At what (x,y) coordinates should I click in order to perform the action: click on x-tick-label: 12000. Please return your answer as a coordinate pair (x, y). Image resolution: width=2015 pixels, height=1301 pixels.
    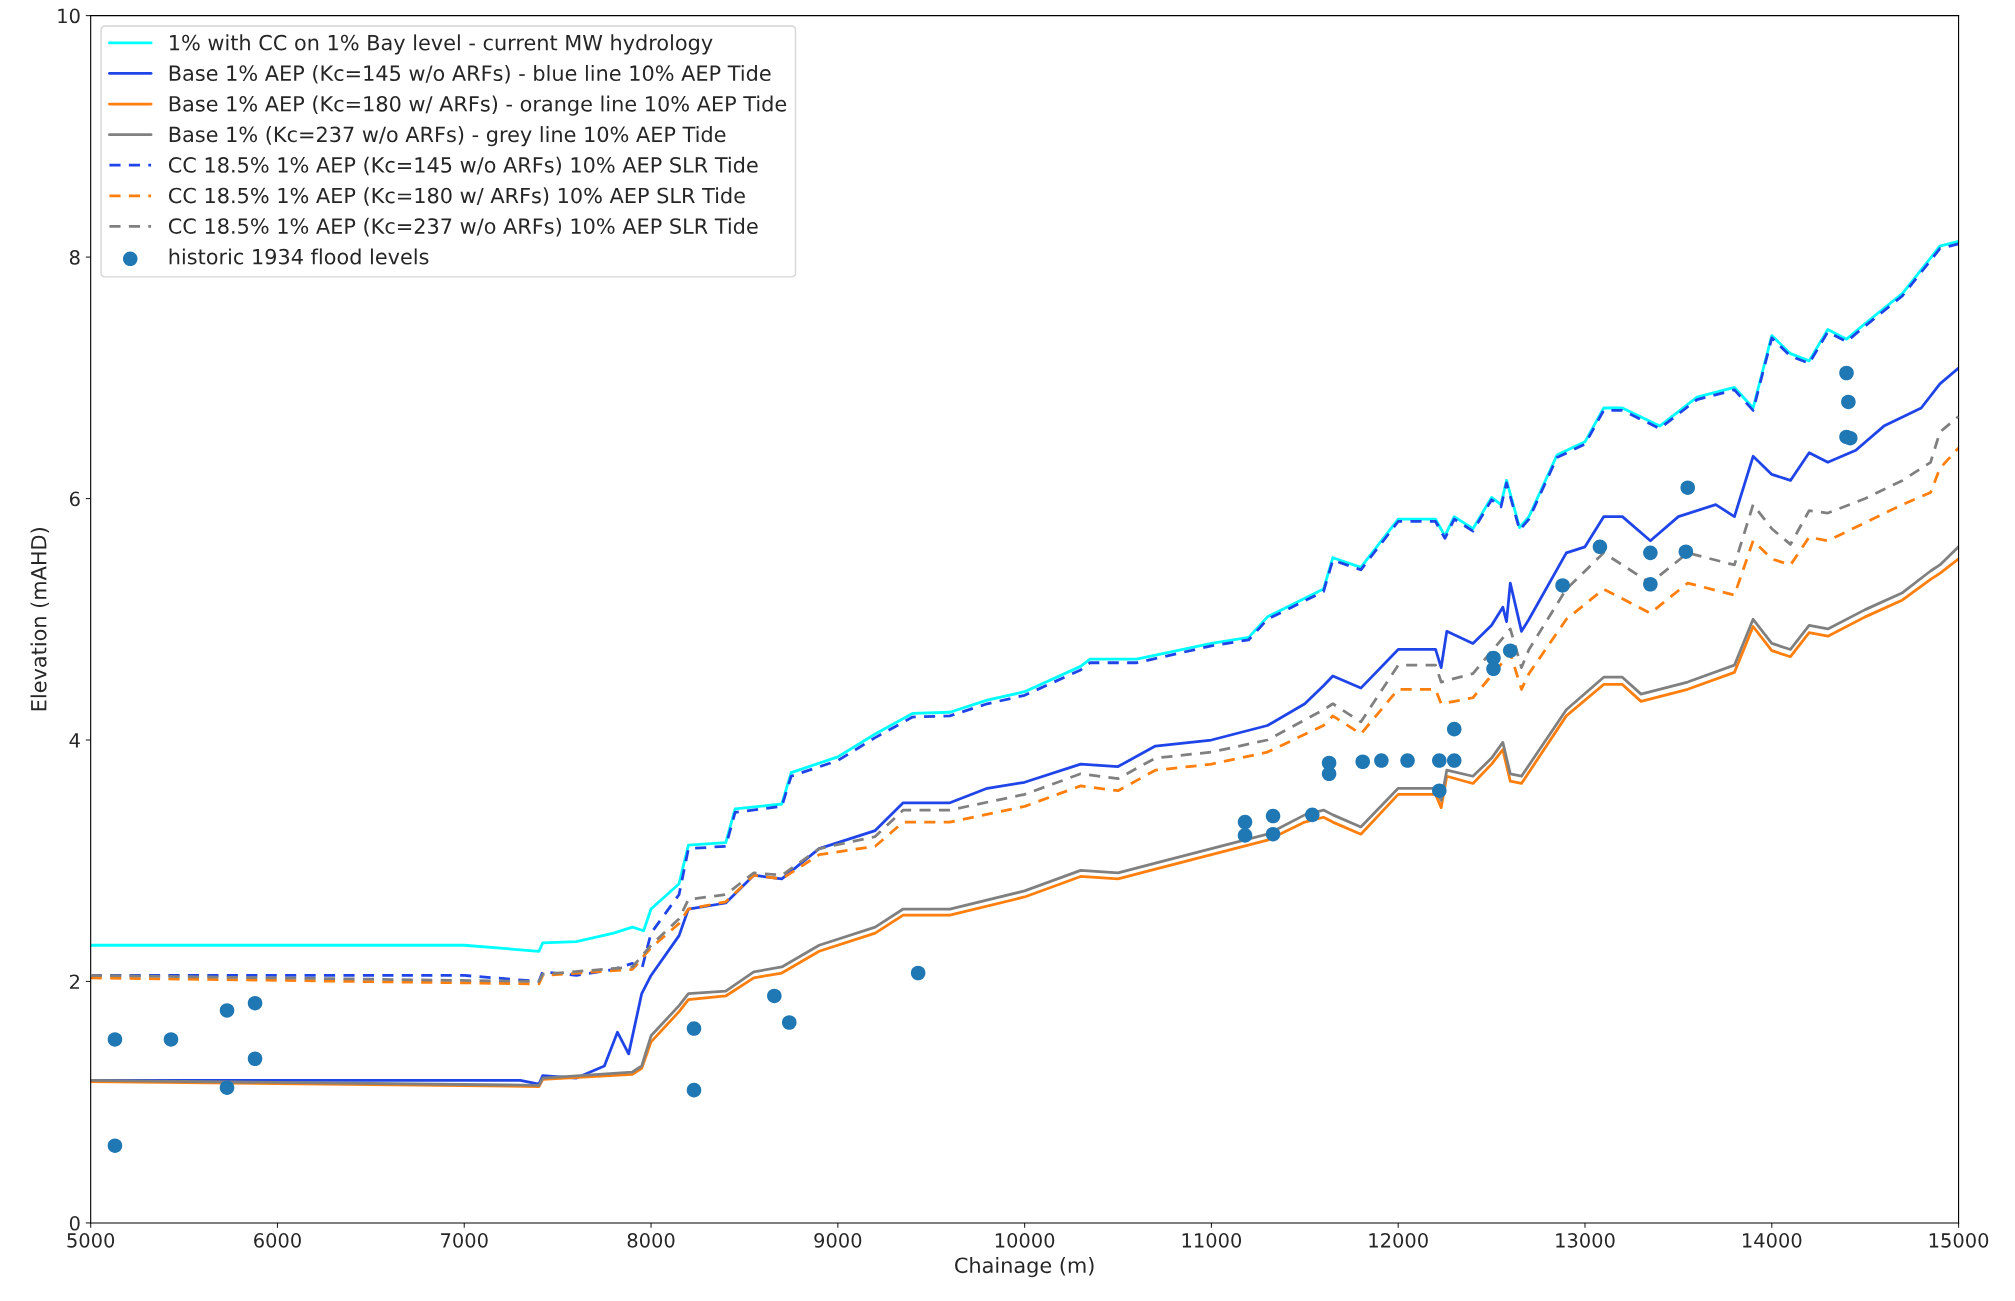
    Looking at the image, I should click on (1398, 1240).